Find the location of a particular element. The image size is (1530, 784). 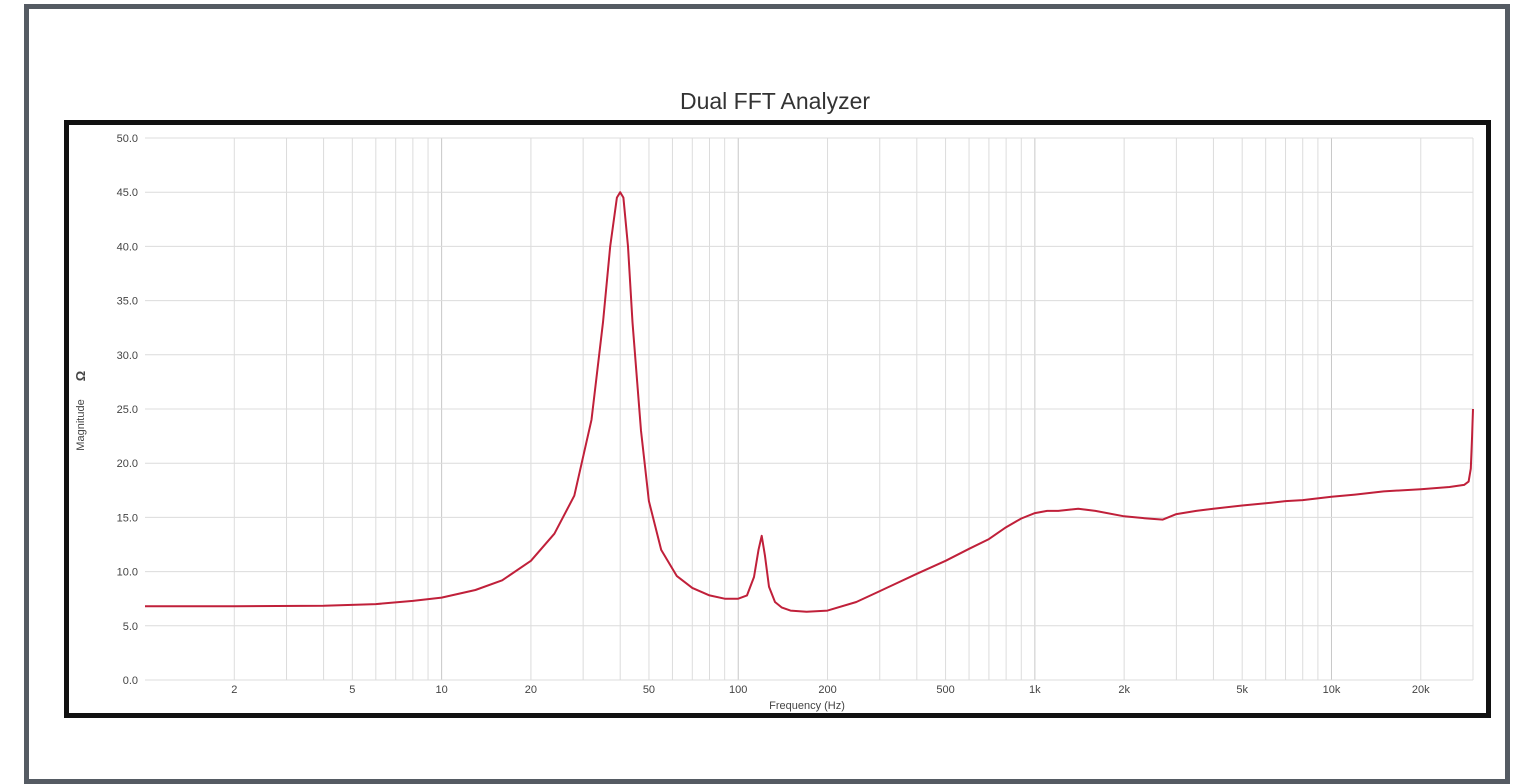

x-tick-label: 5 is located at coordinates (352, 690).